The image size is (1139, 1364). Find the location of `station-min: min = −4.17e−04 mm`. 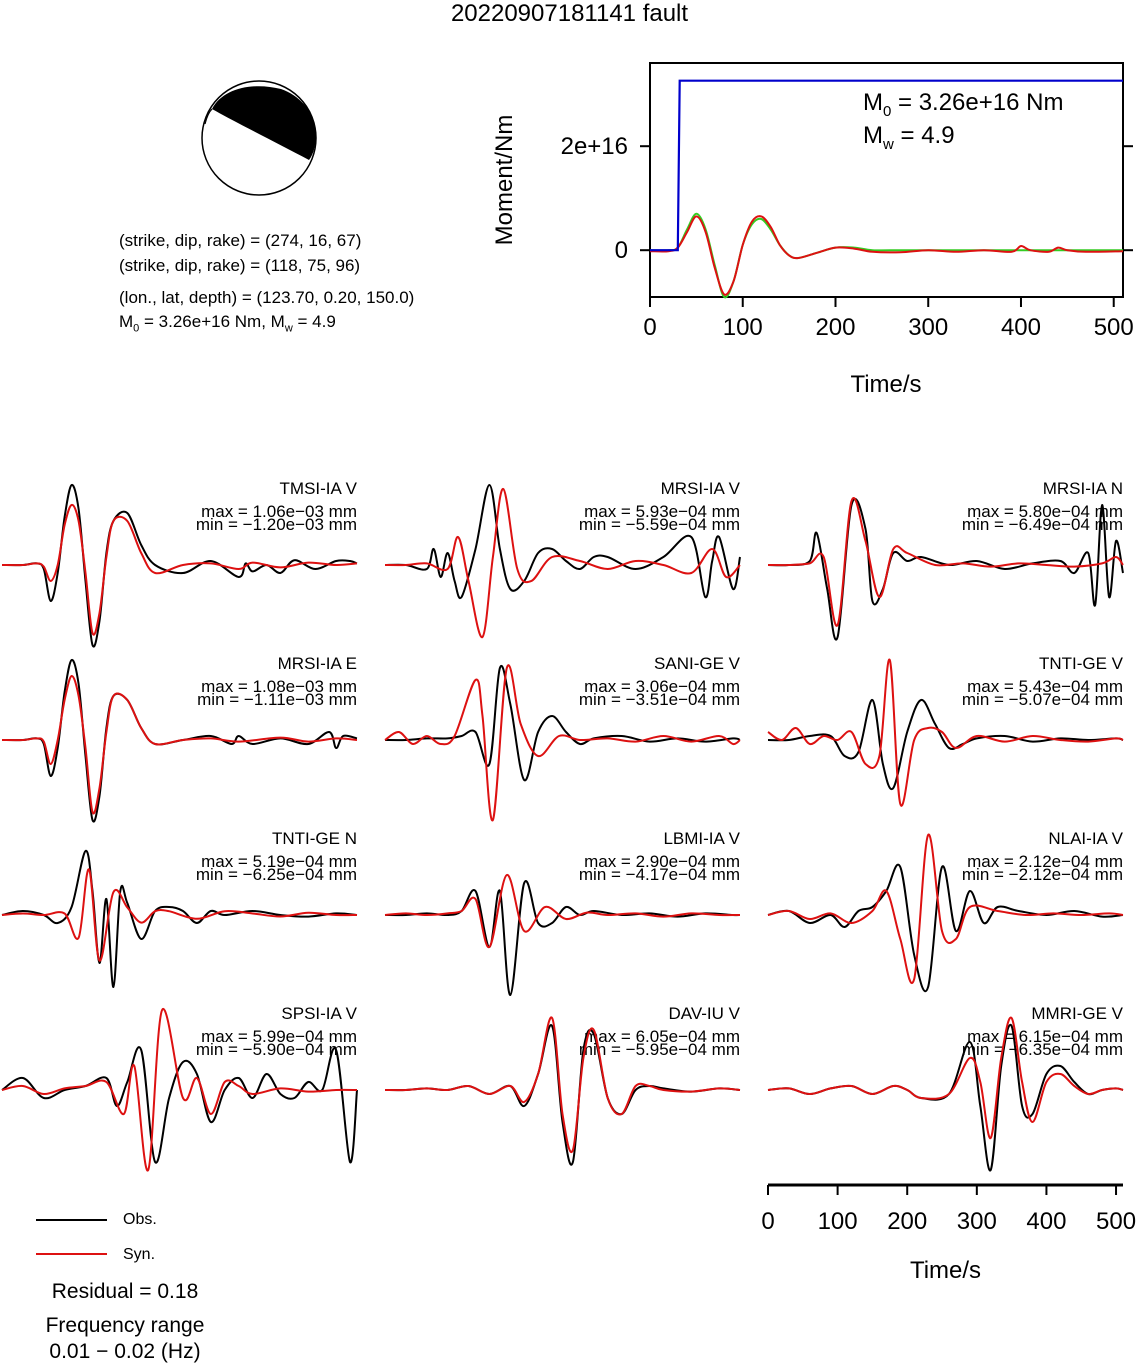

station-min: min = −4.17e−04 mm is located at coordinates (659, 874).